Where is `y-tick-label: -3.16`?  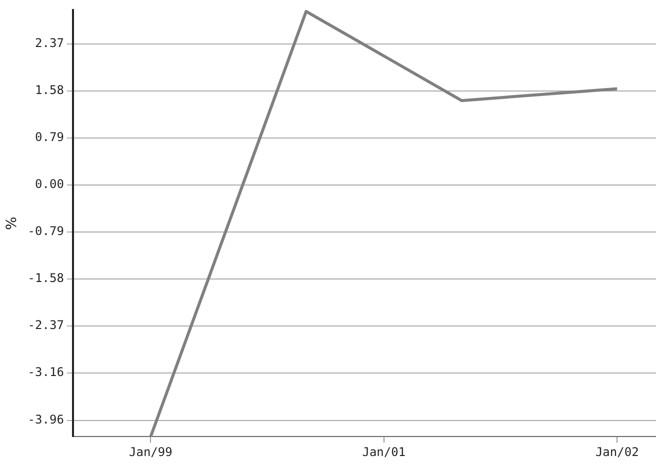 y-tick-label: -3.16 is located at coordinates (46, 372).